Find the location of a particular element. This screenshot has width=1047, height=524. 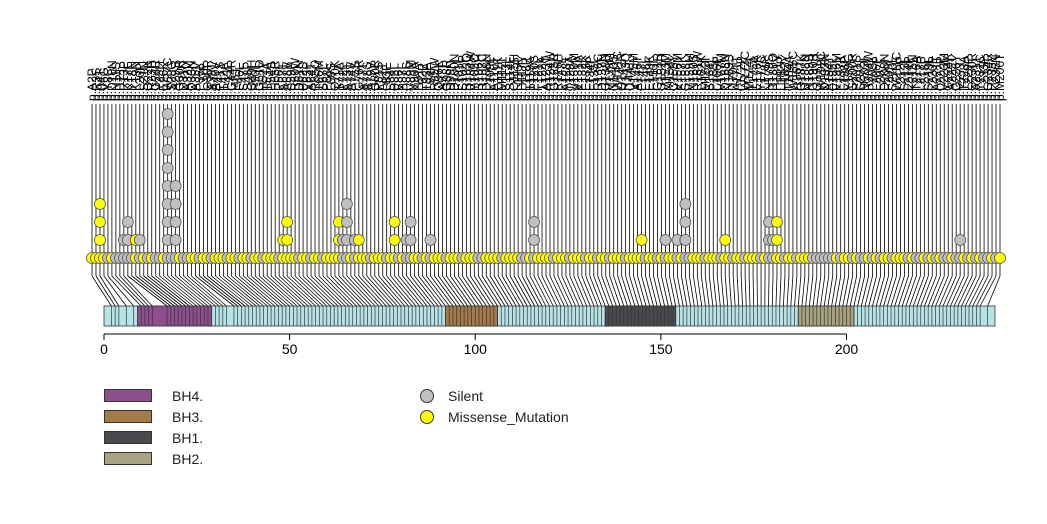

mutation-label: p.L94F is located at coordinates (431, 82).